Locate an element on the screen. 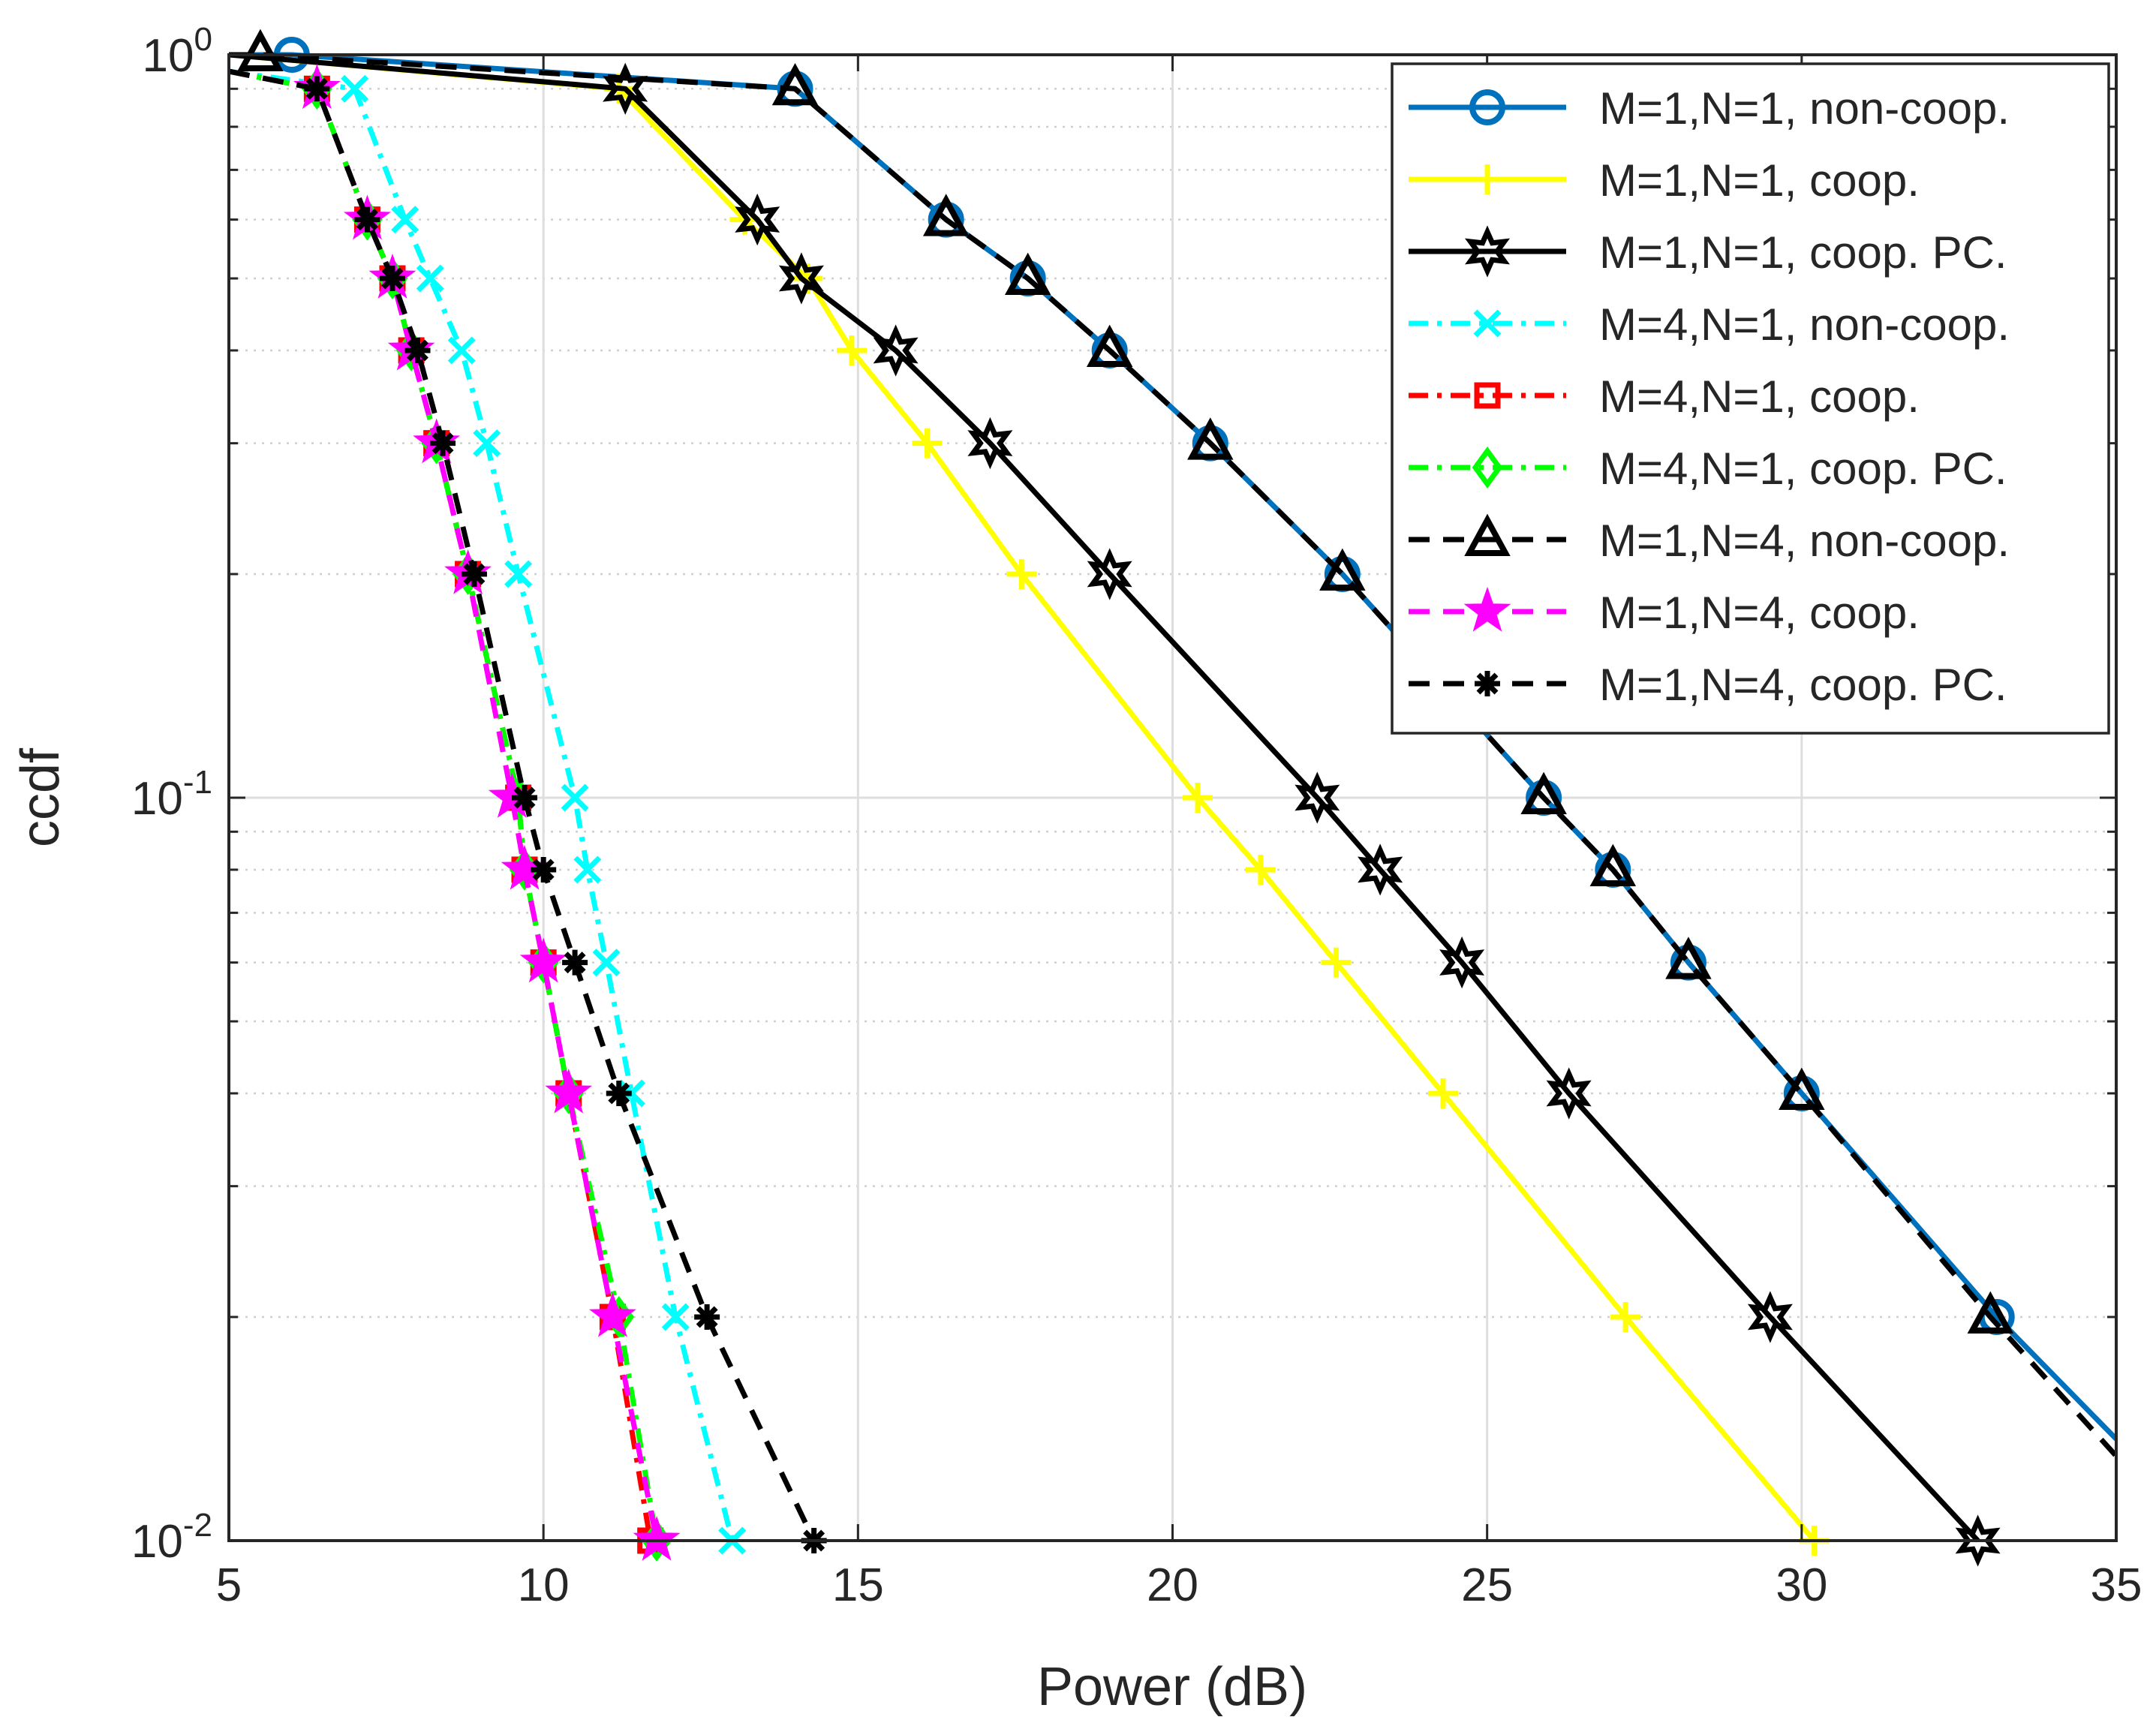 Image resolution: width=2156 pixels, height=1735 pixels. legend-label: M=1,N=1, coop. PC. is located at coordinates (1803, 253).